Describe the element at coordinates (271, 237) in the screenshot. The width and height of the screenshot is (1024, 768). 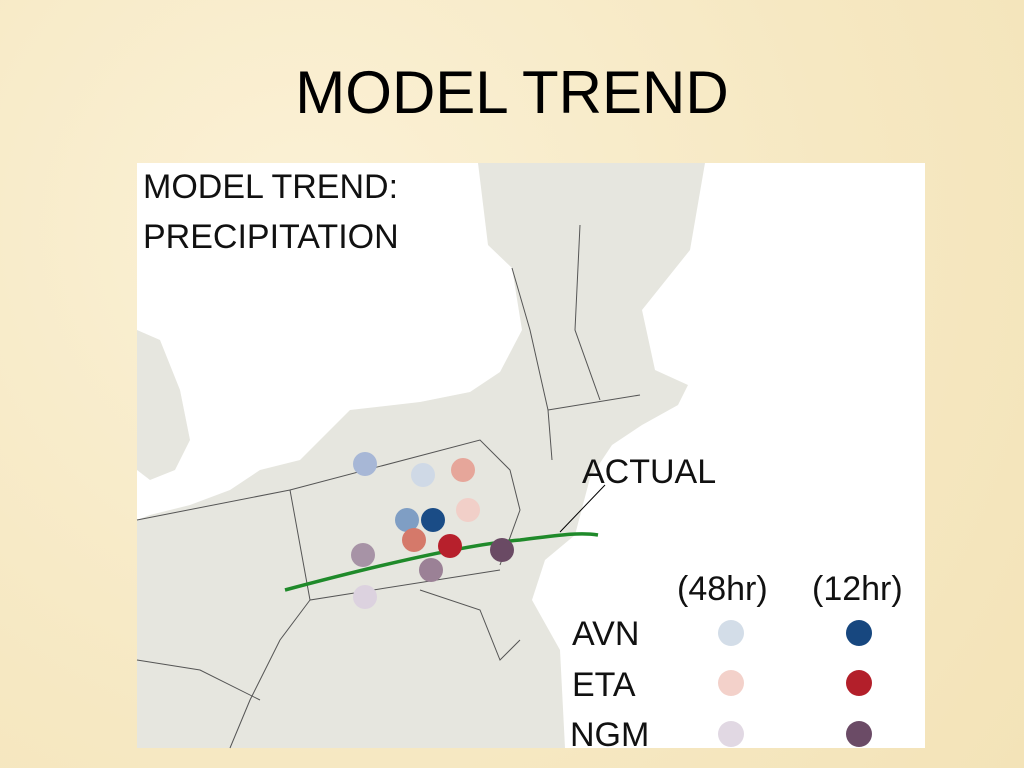
I see `map-title: PRECIPITATION` at that location.